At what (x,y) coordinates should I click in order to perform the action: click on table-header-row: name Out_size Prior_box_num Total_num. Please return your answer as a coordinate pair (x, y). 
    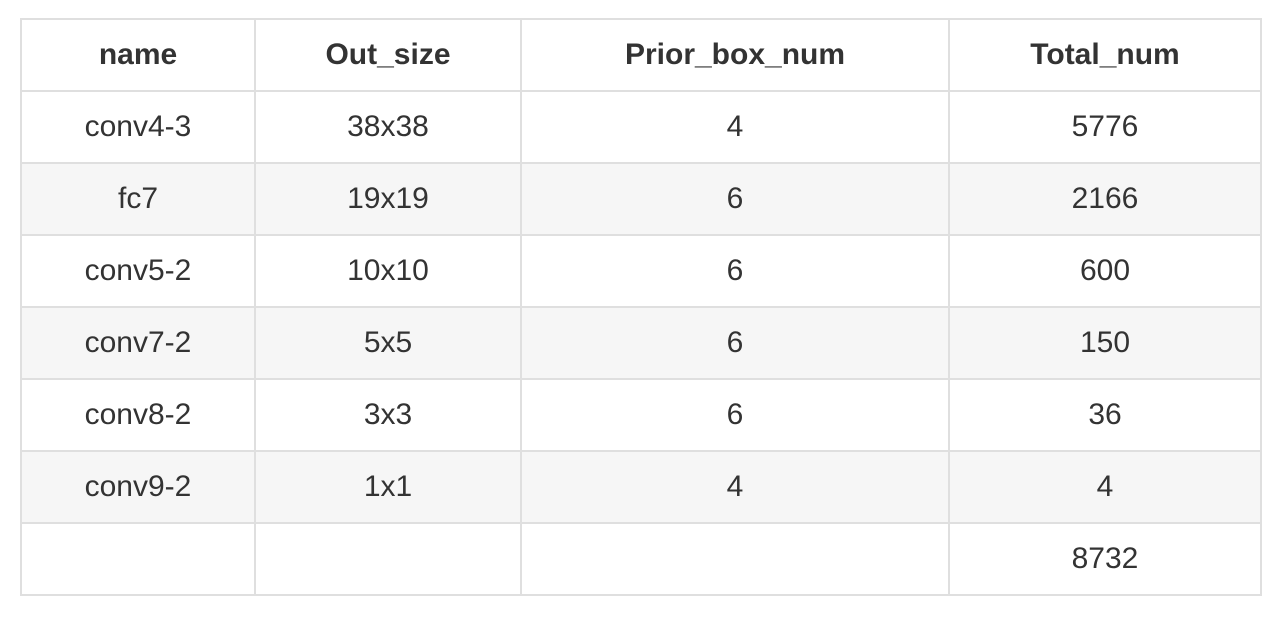
    Looking at the image, I should click on (641, 55).